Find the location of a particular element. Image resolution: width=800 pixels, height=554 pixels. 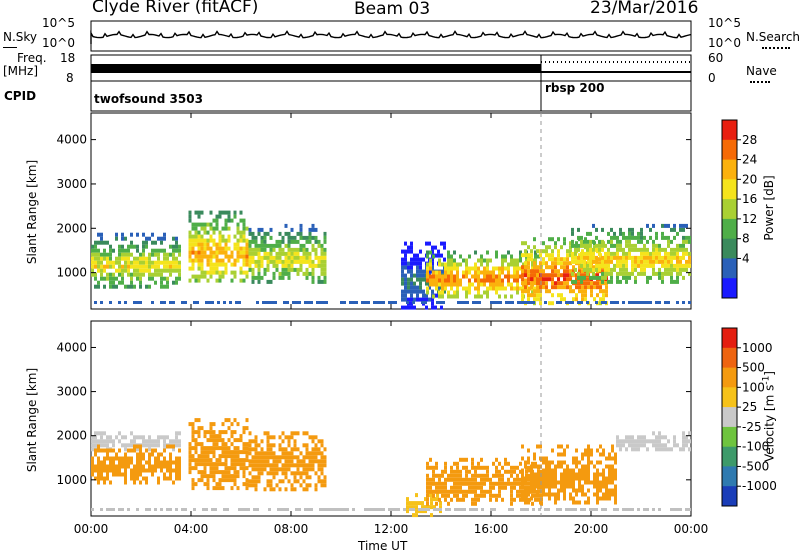

velocity-colorbar-tick-label: -100 is located at coordinates (755, 447).